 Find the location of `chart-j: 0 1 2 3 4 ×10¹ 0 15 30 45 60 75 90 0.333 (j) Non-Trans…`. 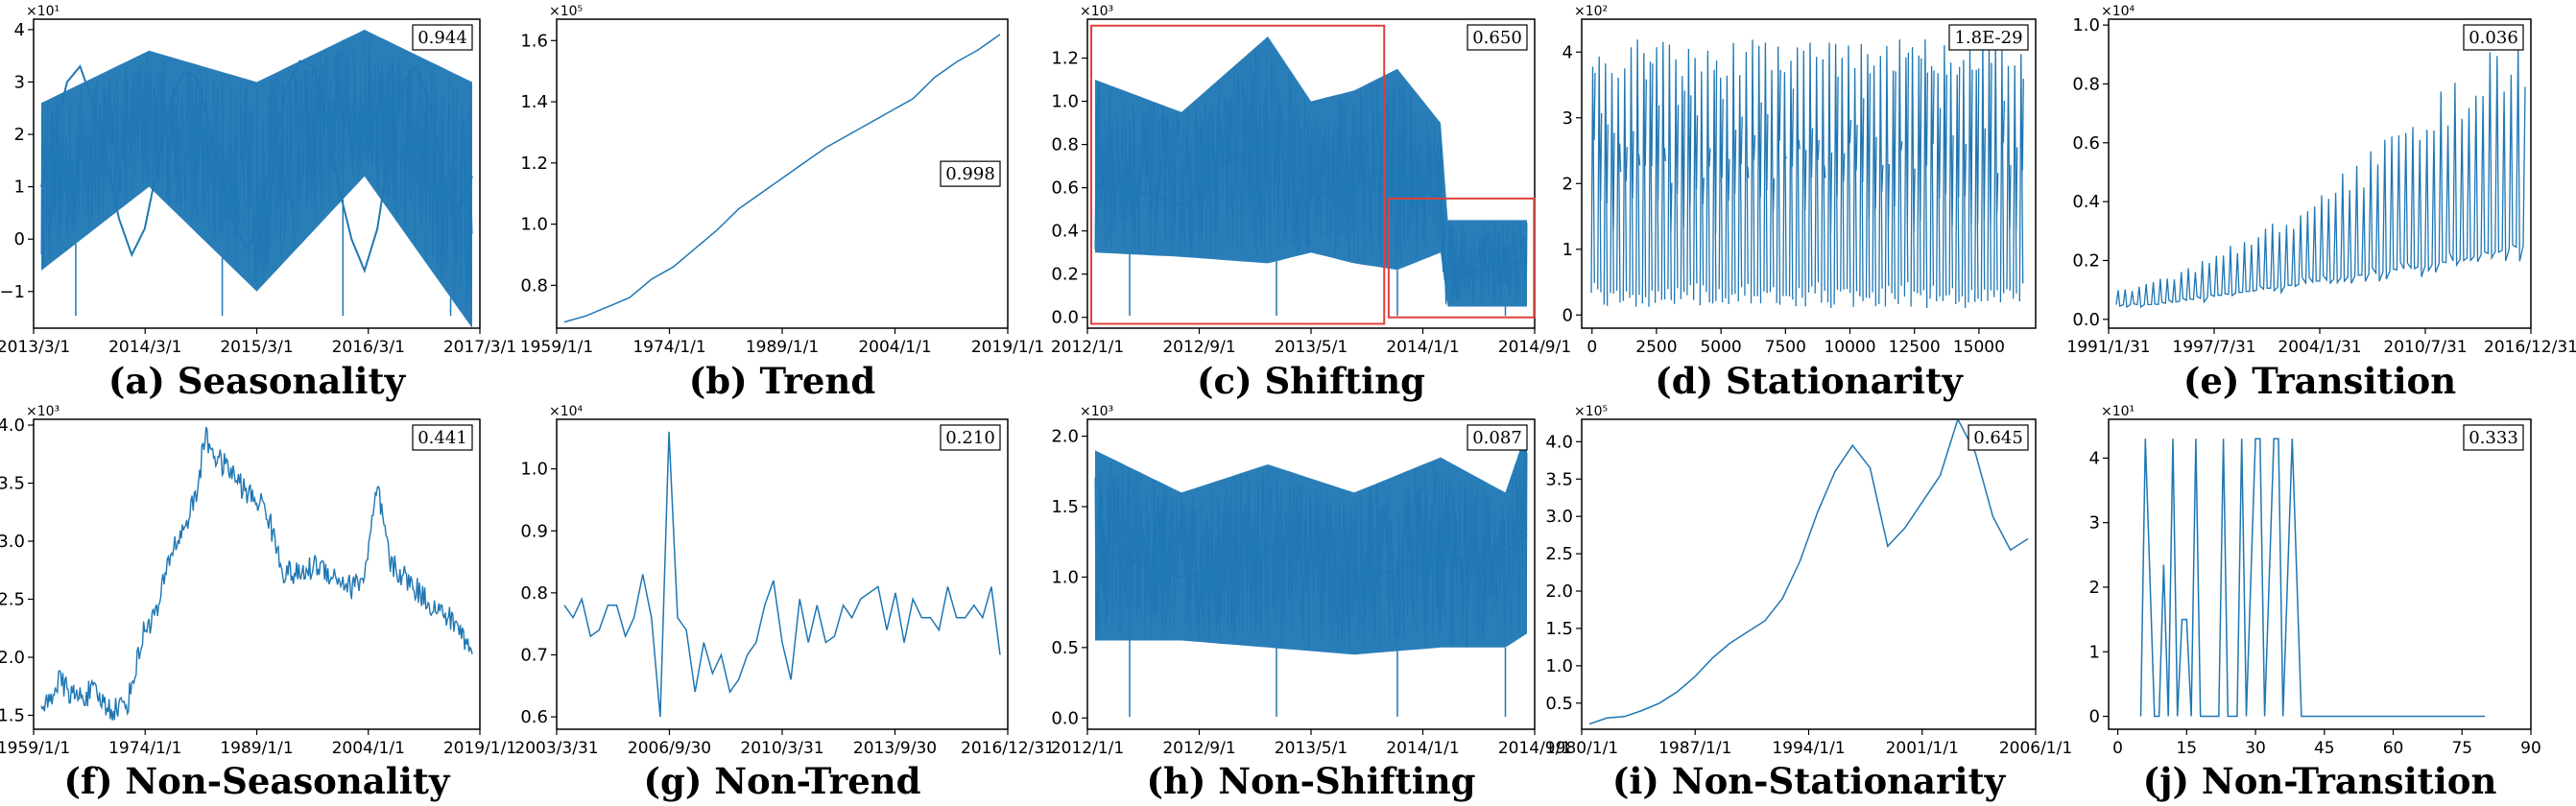

chart-j: 0 1 2 3 4 ×10¹ 0 15 30 45 60 75 90 0.333 (j) Non-Trans… is located at coordinates (2315, 603).